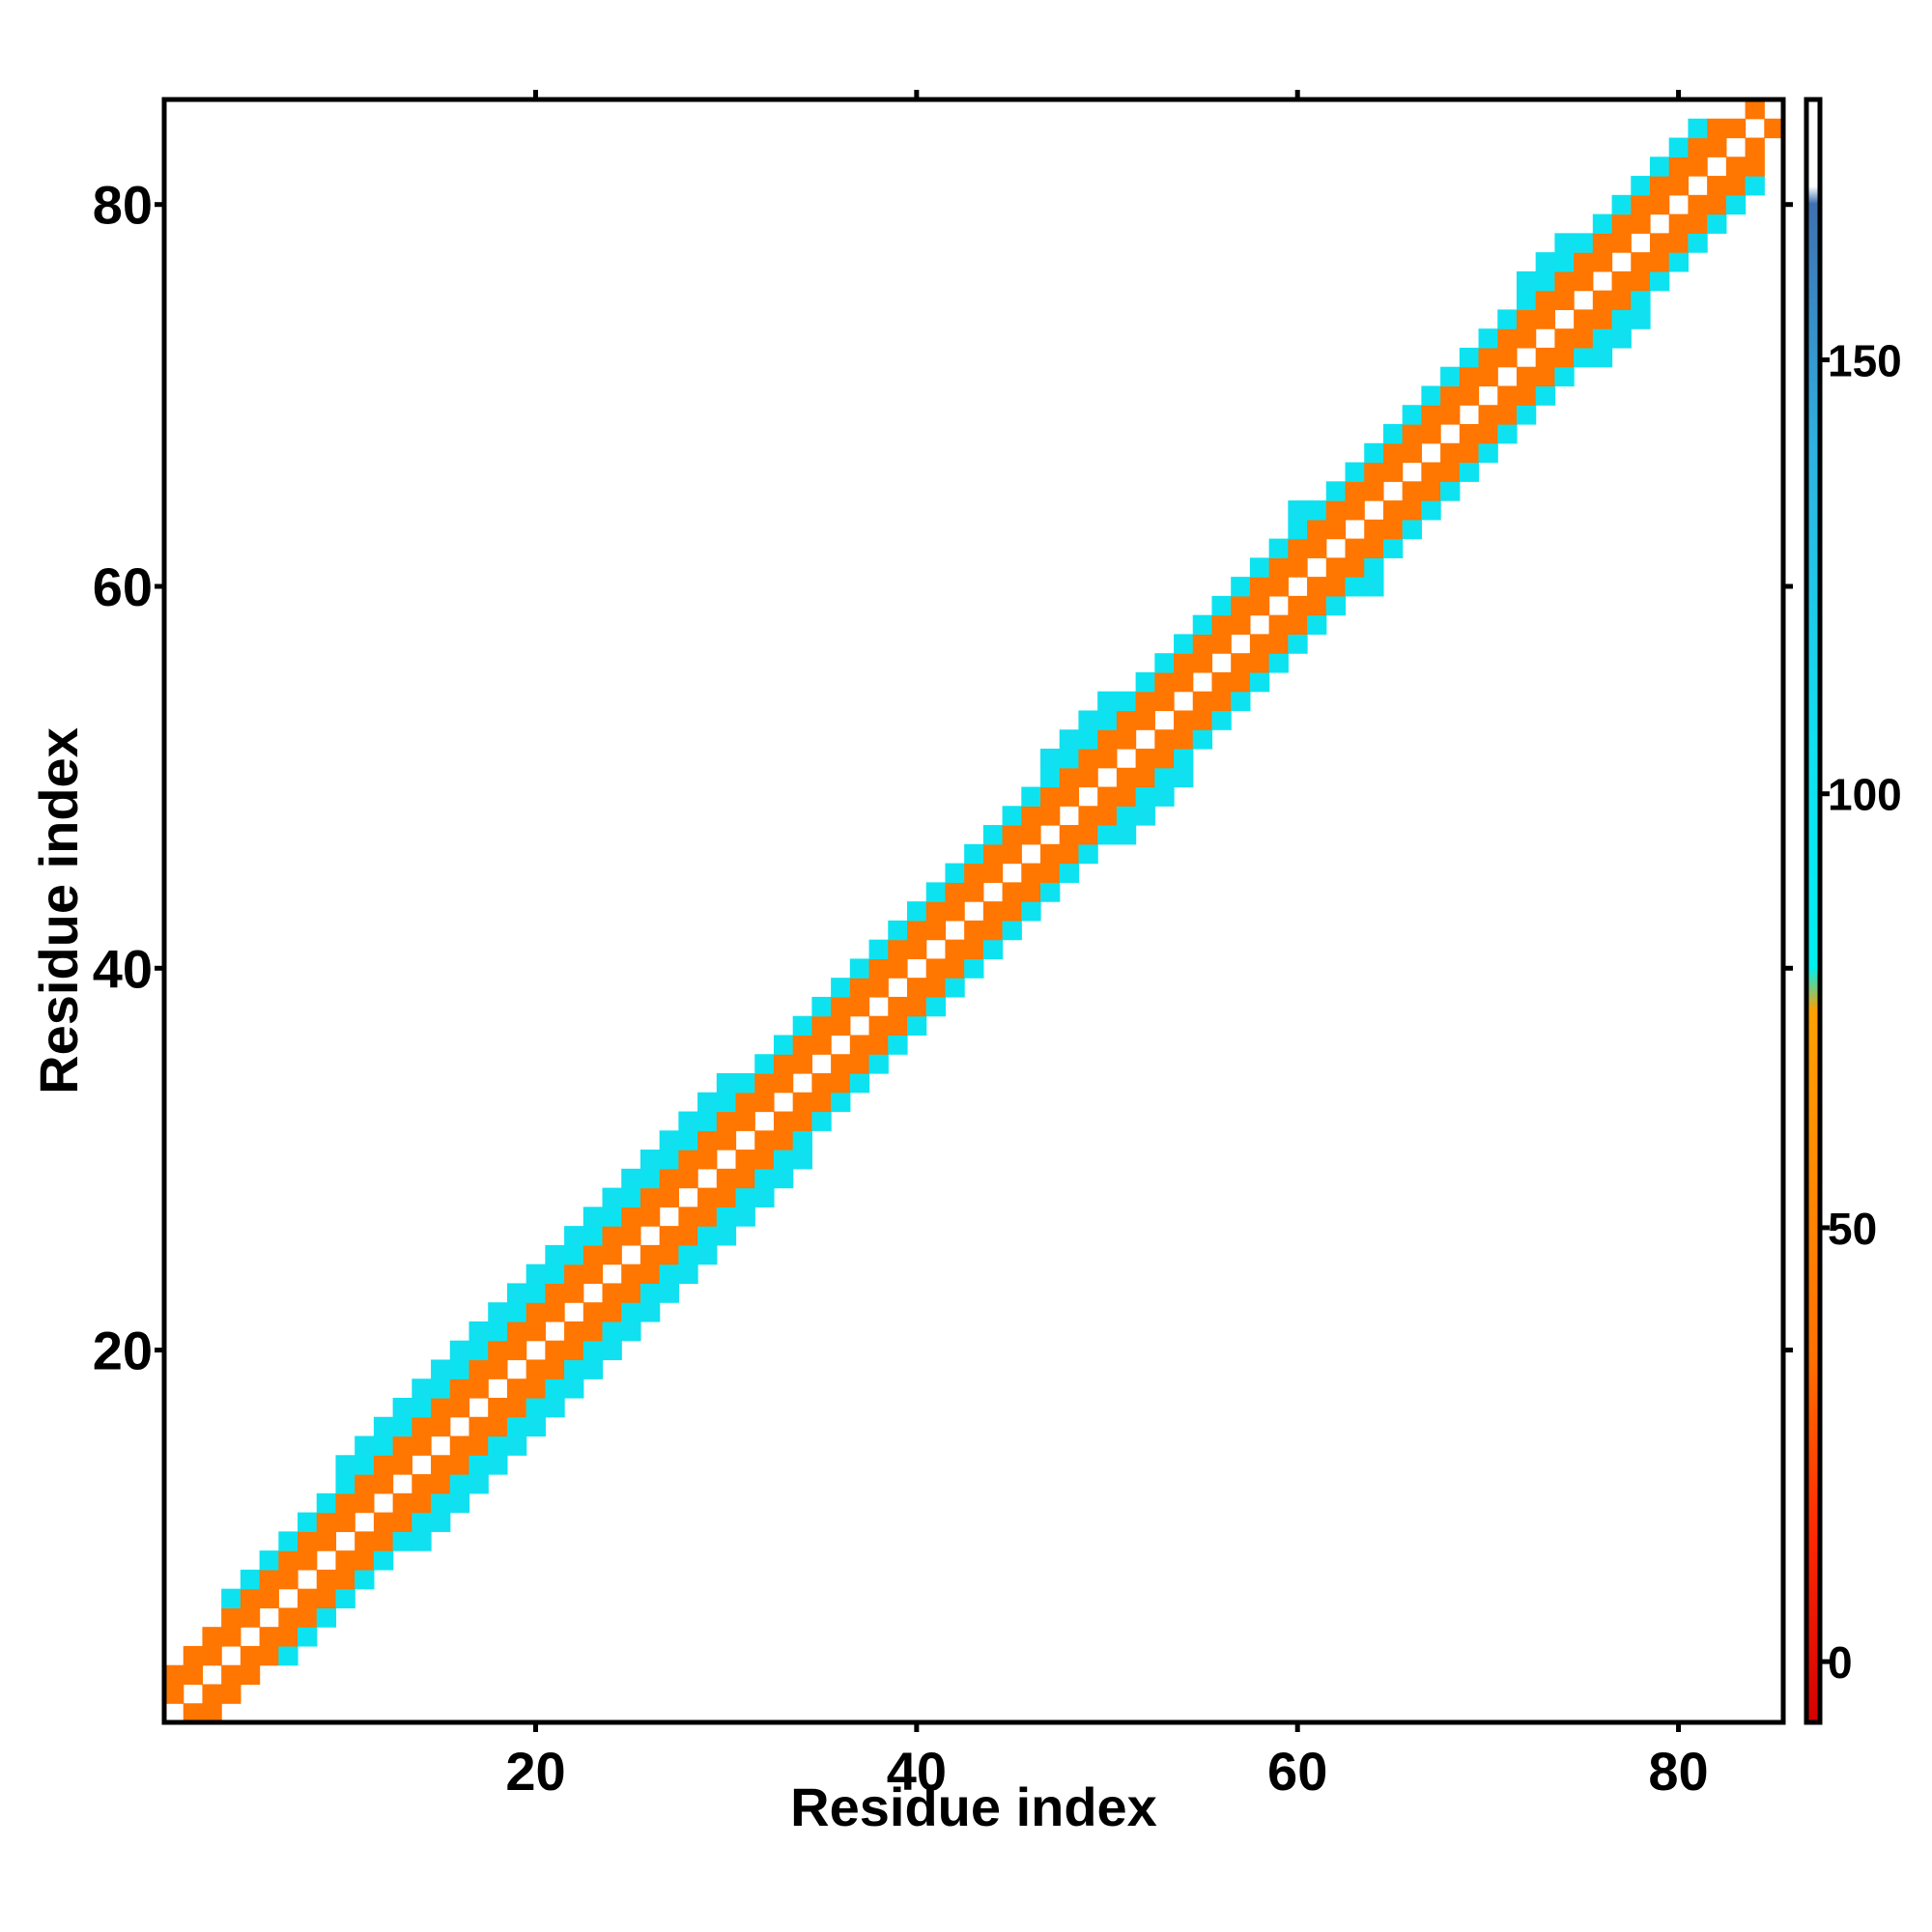 The width and height of the screenshot is (1932, 1932). Describe the element at coordinates (1865, 361) in the screenshot. I see `colorbar-tick-label: 150` at that location.